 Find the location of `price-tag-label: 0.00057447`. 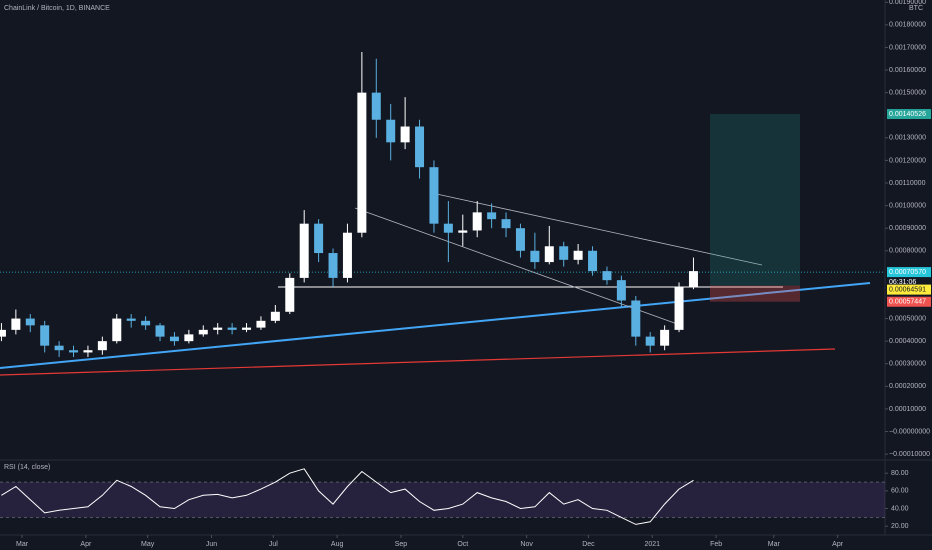

price-tag-label: 0.00057447 is located at coordinates (907, 302).